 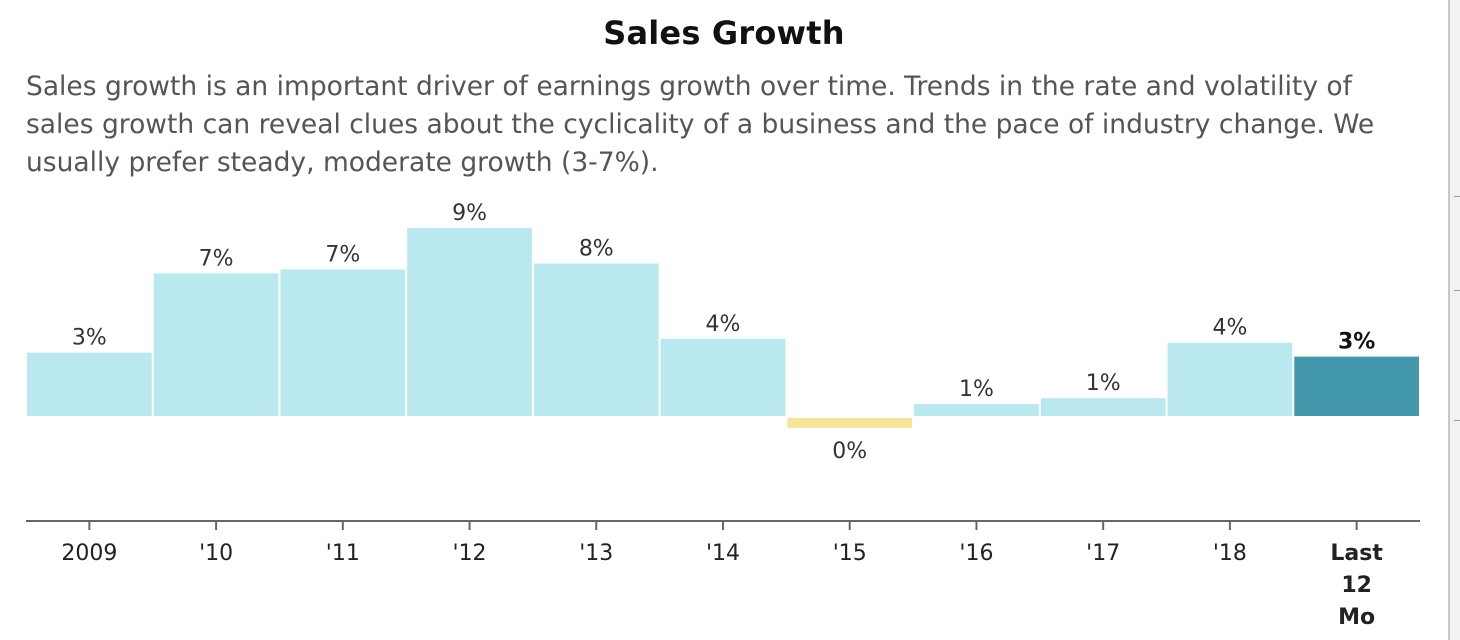 I want to click on bar-value-label: 8%, so click(x=596, y=249).